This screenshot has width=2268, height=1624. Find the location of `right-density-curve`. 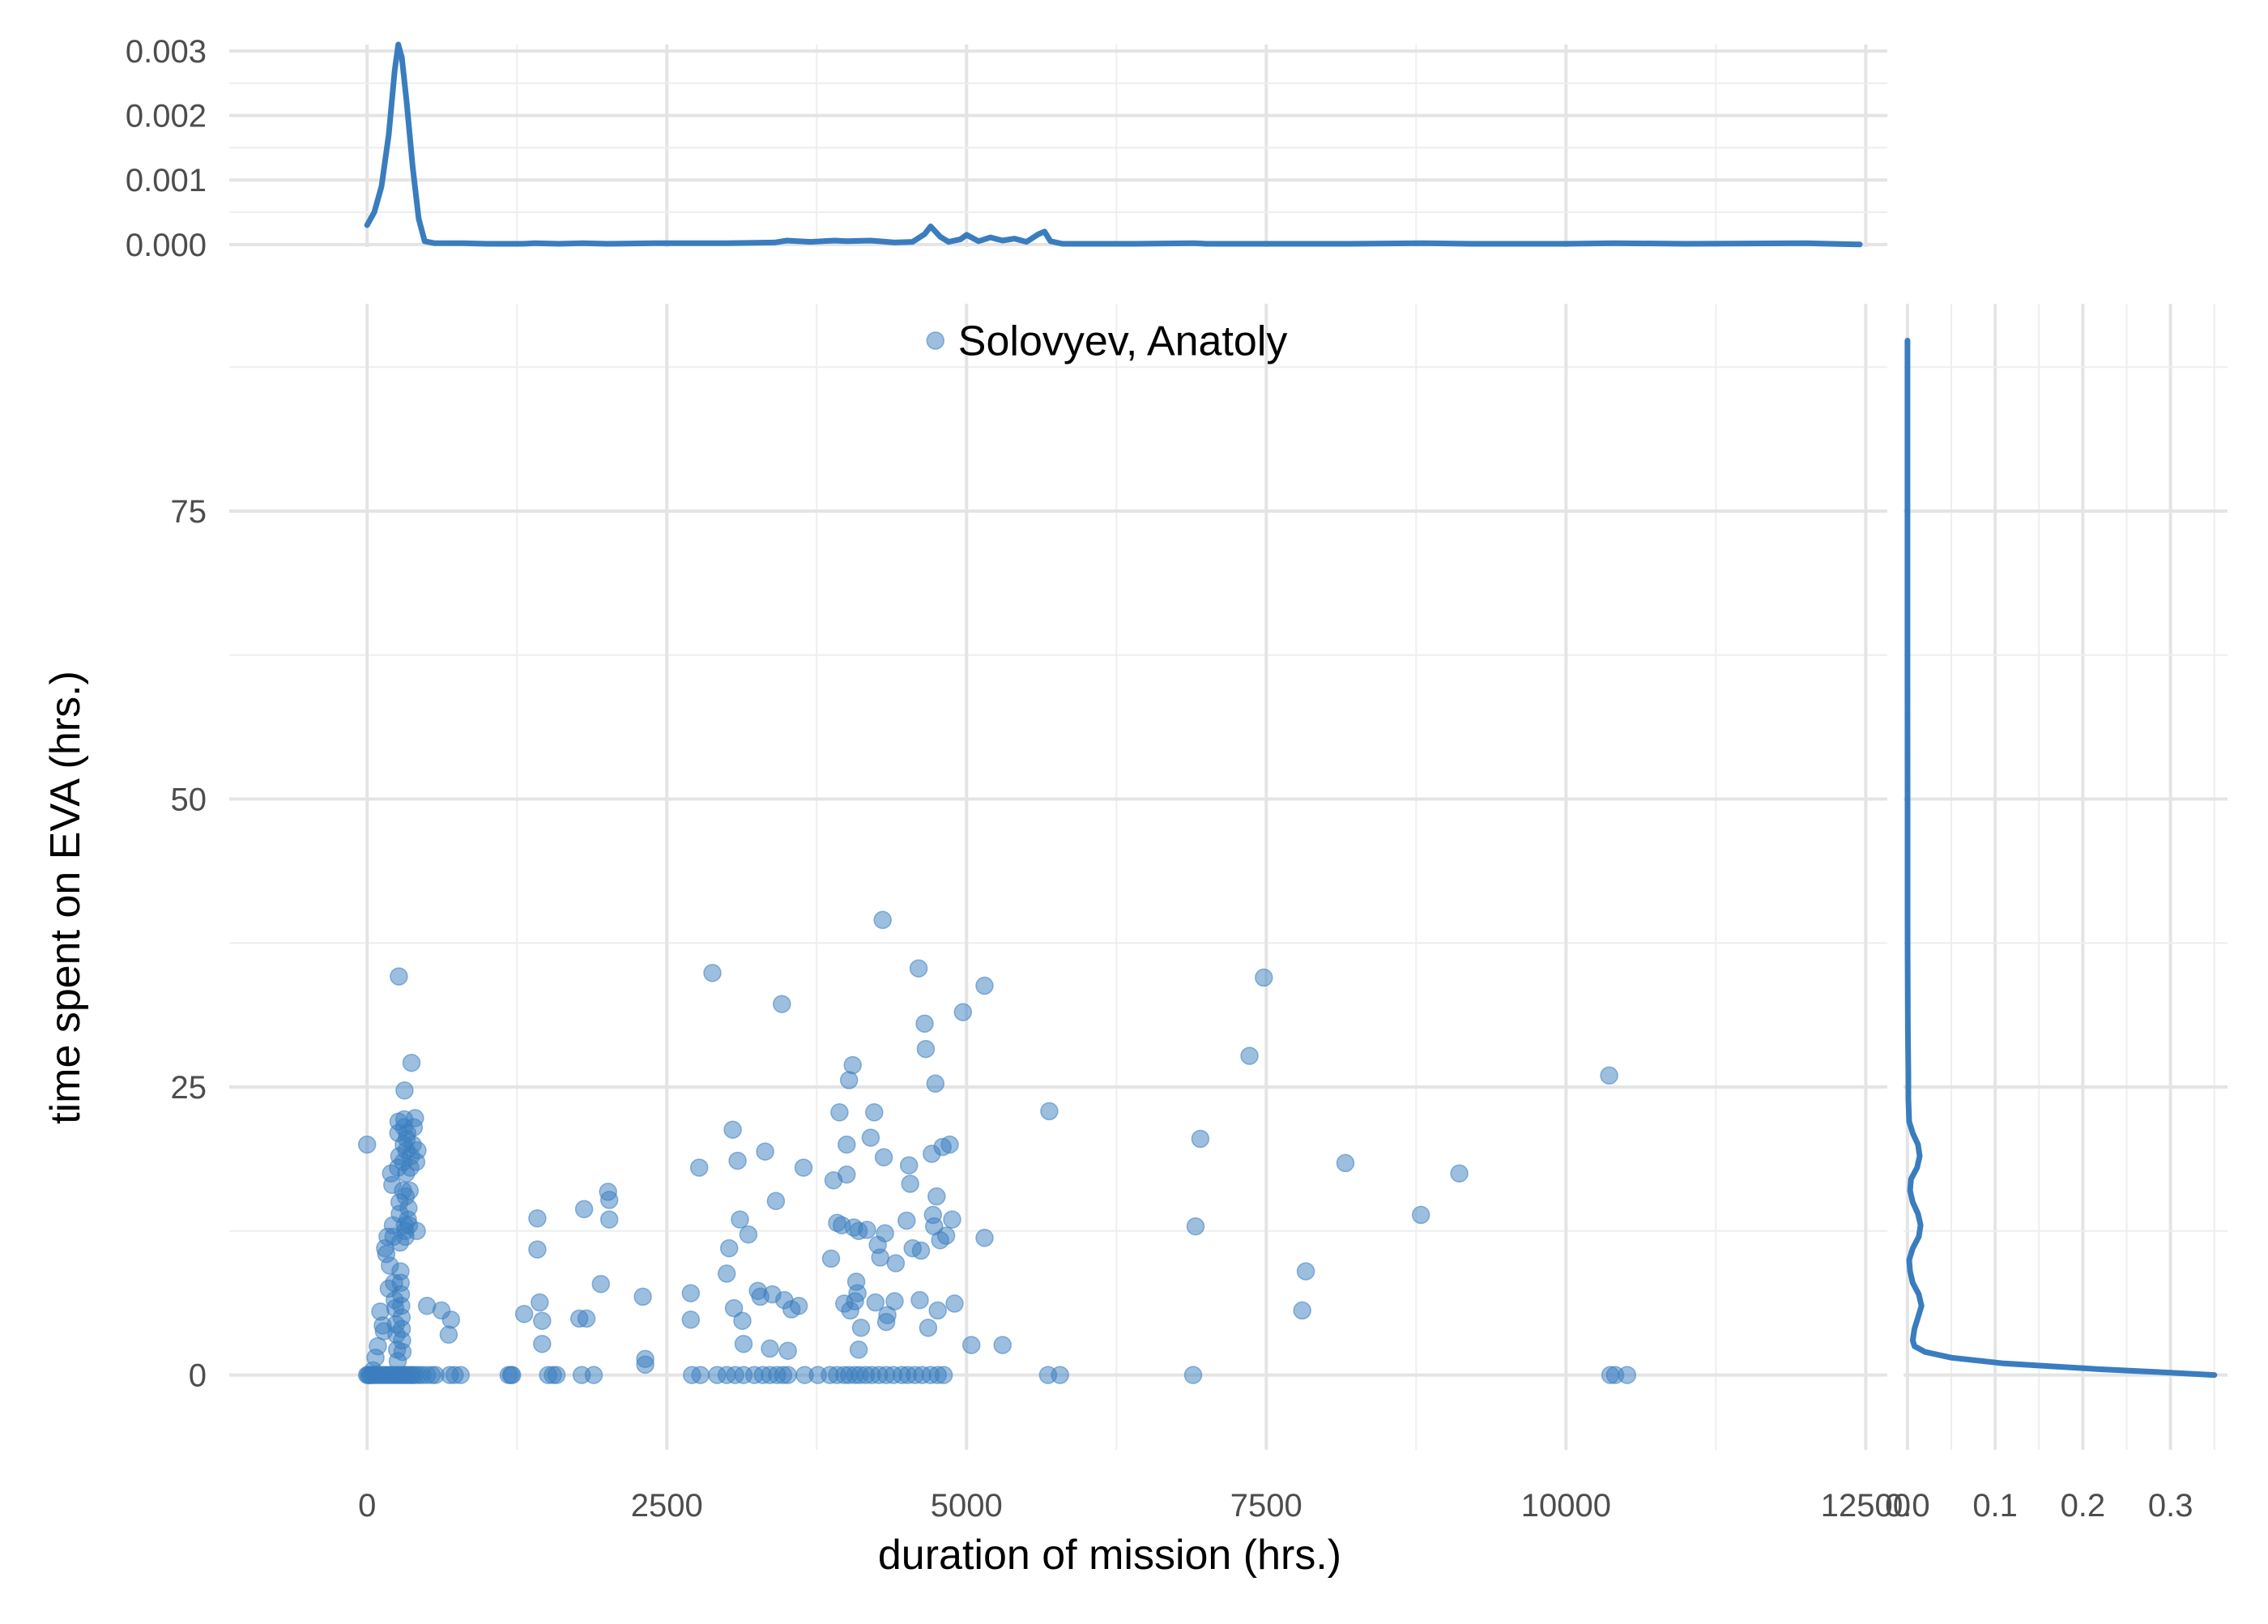

right-density-curve is located at coordinates (2061, 858).